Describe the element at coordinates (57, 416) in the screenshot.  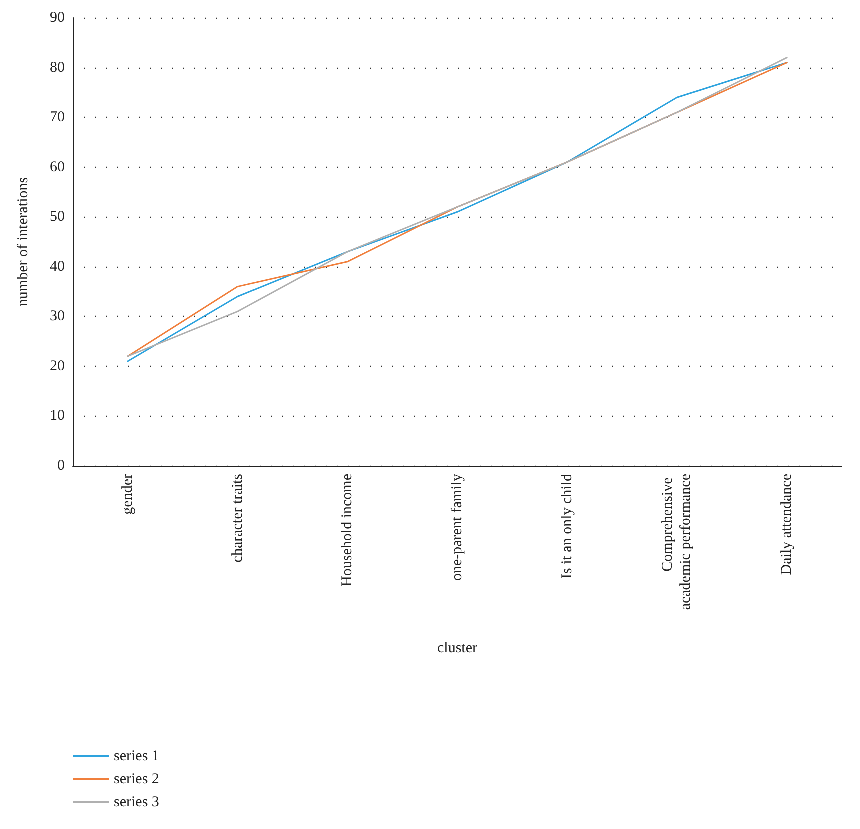
I see `y-tick-label: 10` at that location.